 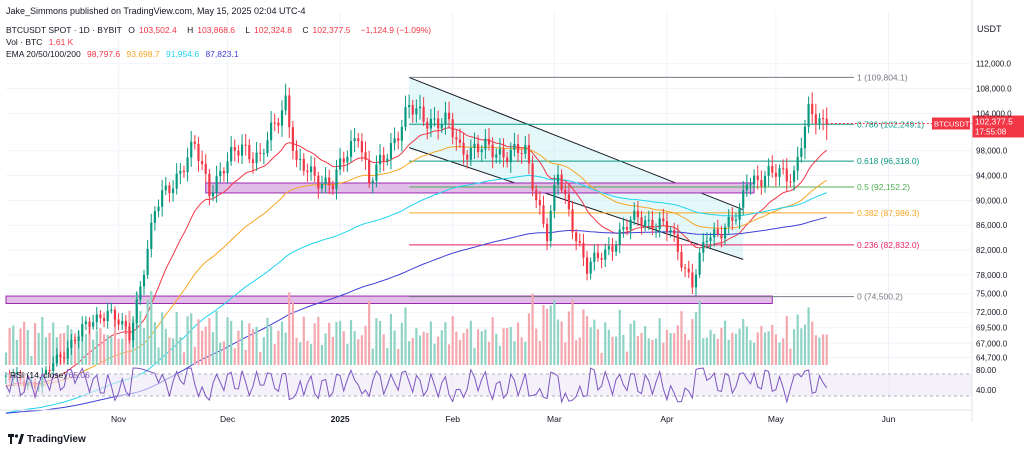 I want to click on ema20-value: 98,797.6, so click(x=104, y=54).